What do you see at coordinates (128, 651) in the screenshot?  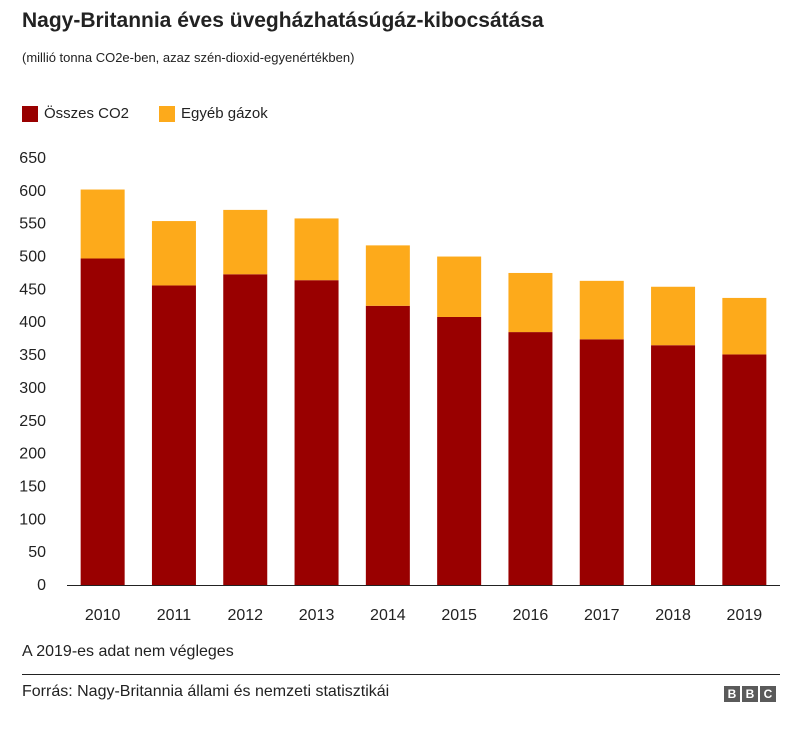 I see `footnote: A 2019-es adat nem végleges` at bounding box center [128, 651].